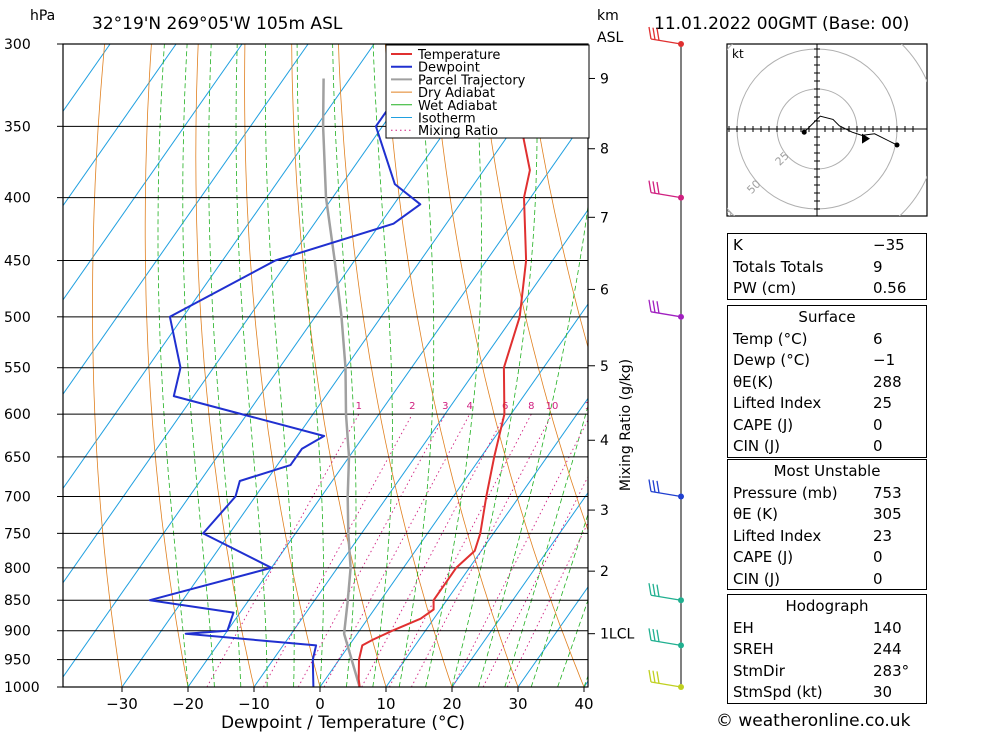 This screenshot has width=1000, height=733. What do you see at coordinates (827, 245) in the screenshot?
I see `index-row: K −35` at bounding box center [827, 245].